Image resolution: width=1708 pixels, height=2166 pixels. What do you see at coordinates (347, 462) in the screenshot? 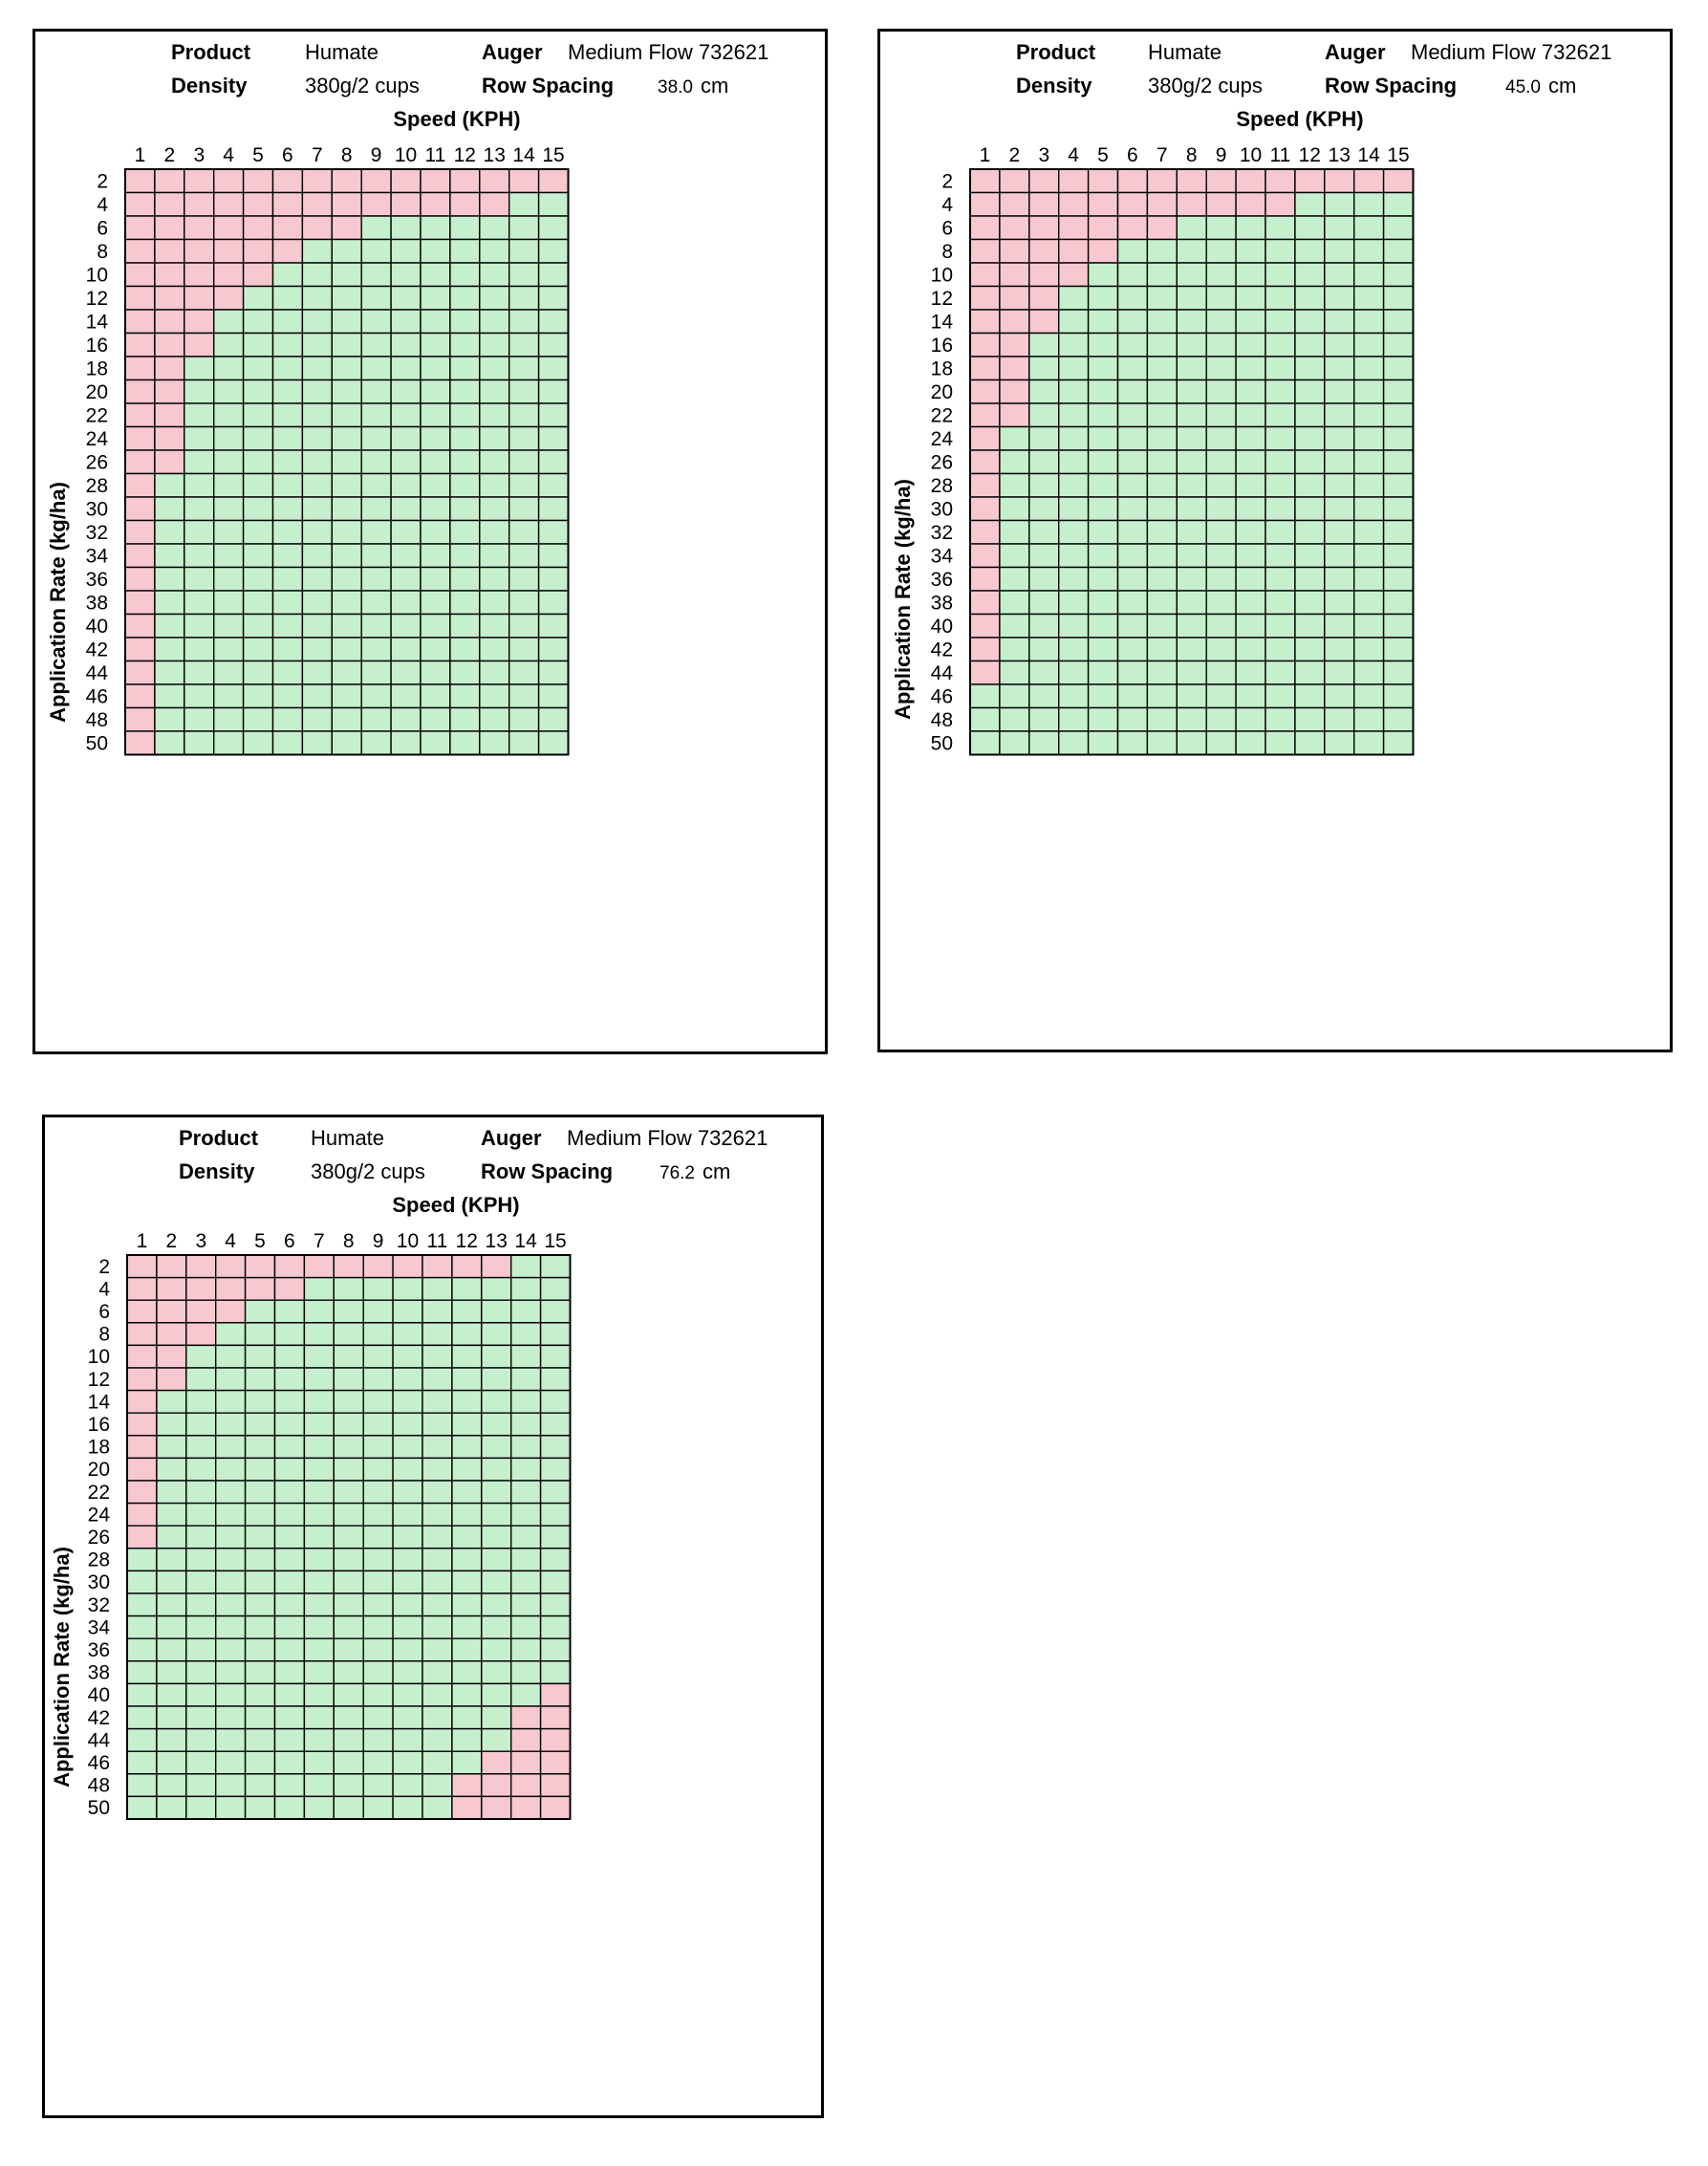
I see `grid-border` at bounding box center [347, 462].